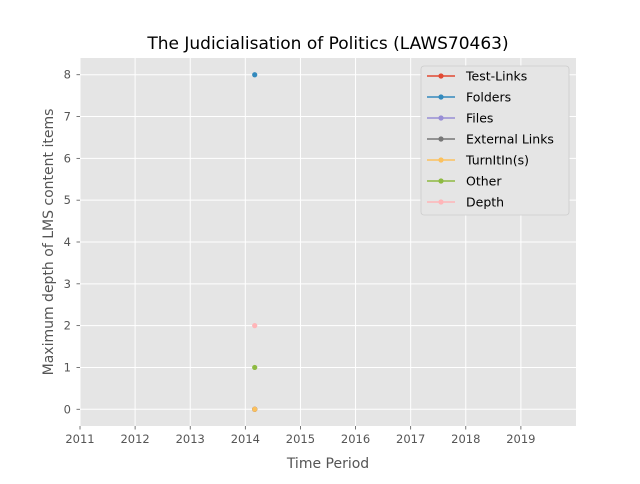 The height and width of the screenshot is (484, 640). I want to click on legend-label: External Links, so click(510, 139).